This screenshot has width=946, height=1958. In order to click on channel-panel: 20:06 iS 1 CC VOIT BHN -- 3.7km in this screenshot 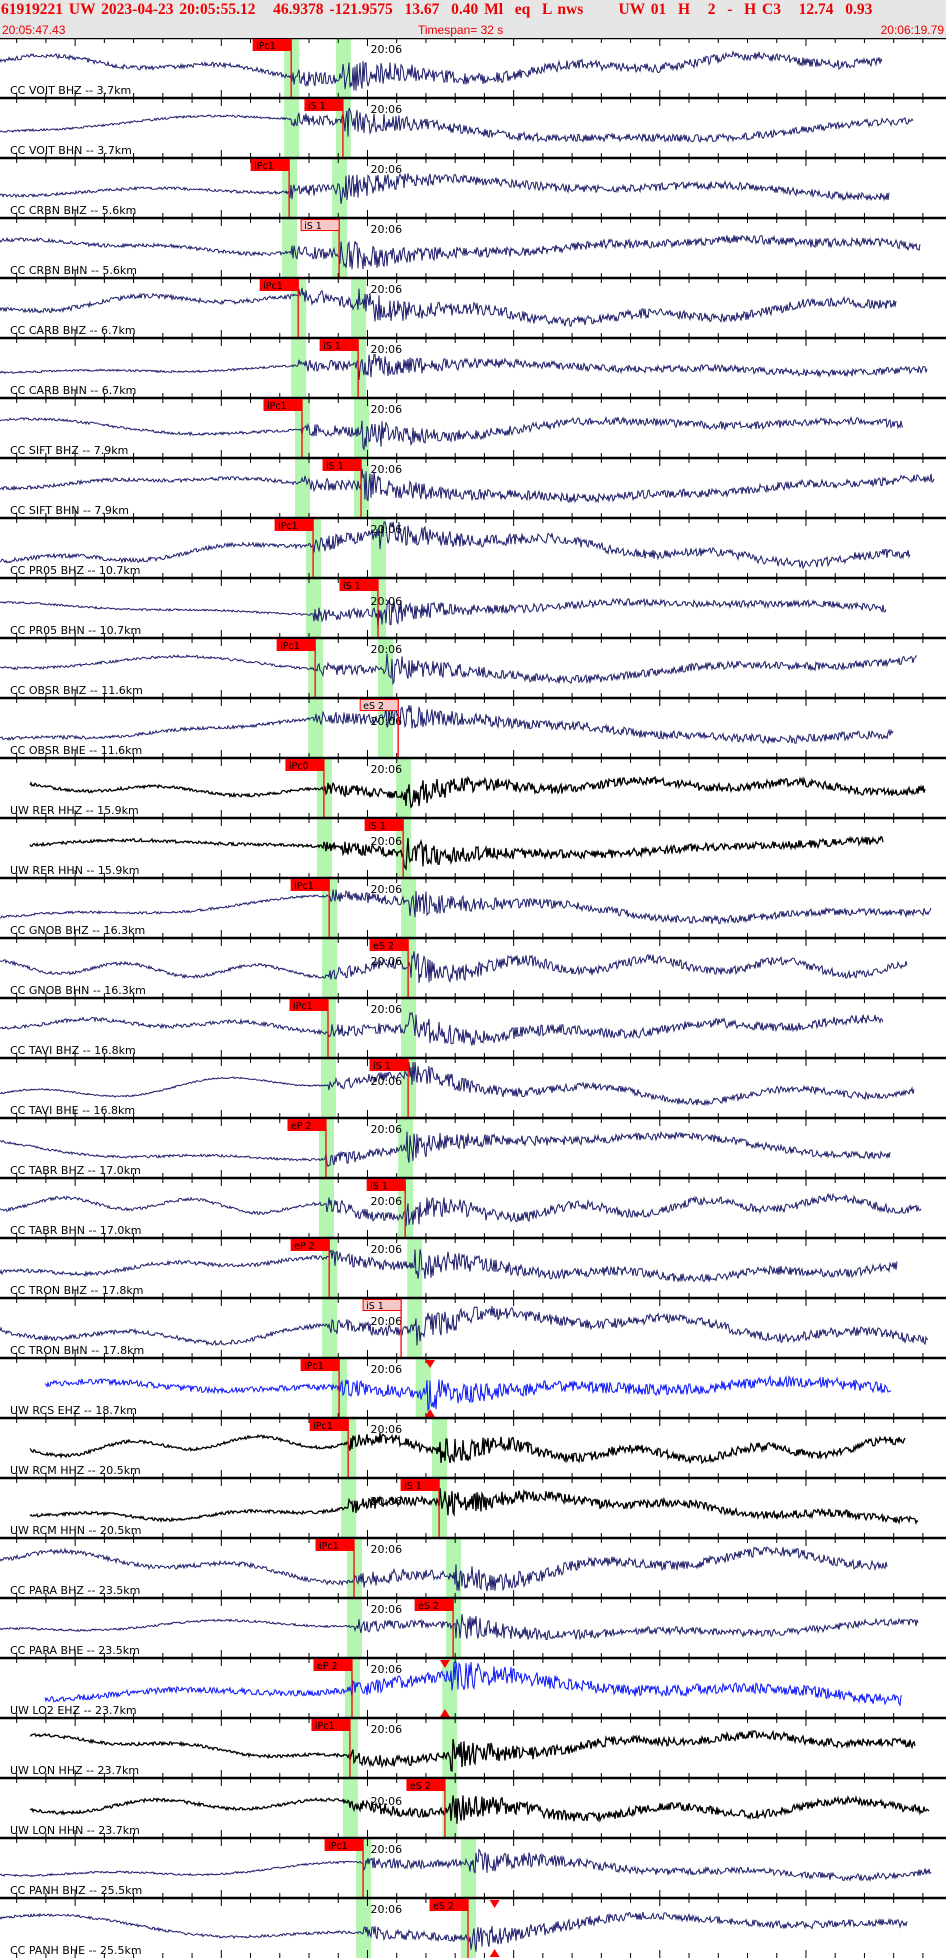, I will do `click(473, 127)`.